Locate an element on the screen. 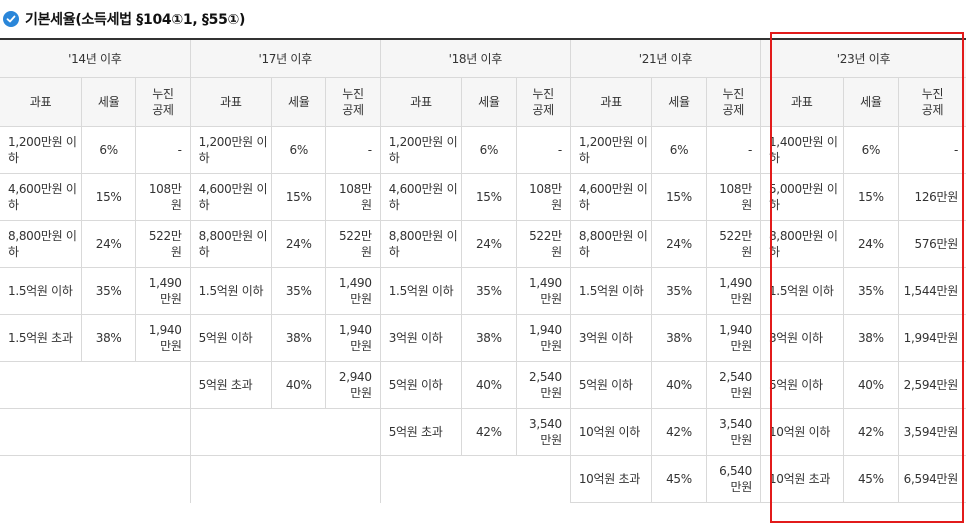  cell-deduction: 3,594만원 is located at coordinates (932, 432).